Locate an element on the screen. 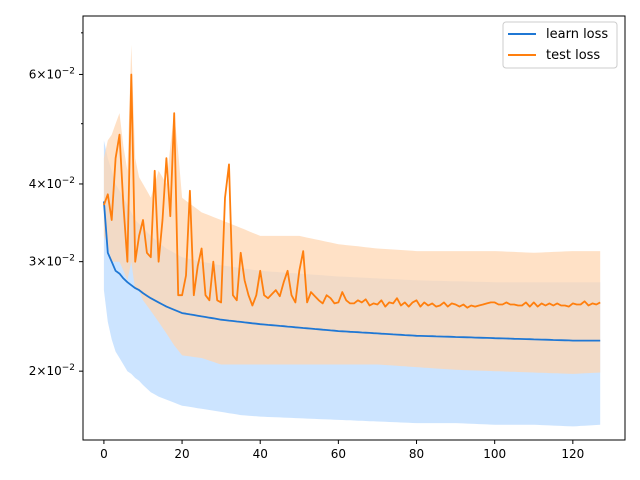 The width and height of the screenshot is (640, 480). x-tick-label: 60 is located at coordinates (338, 454).